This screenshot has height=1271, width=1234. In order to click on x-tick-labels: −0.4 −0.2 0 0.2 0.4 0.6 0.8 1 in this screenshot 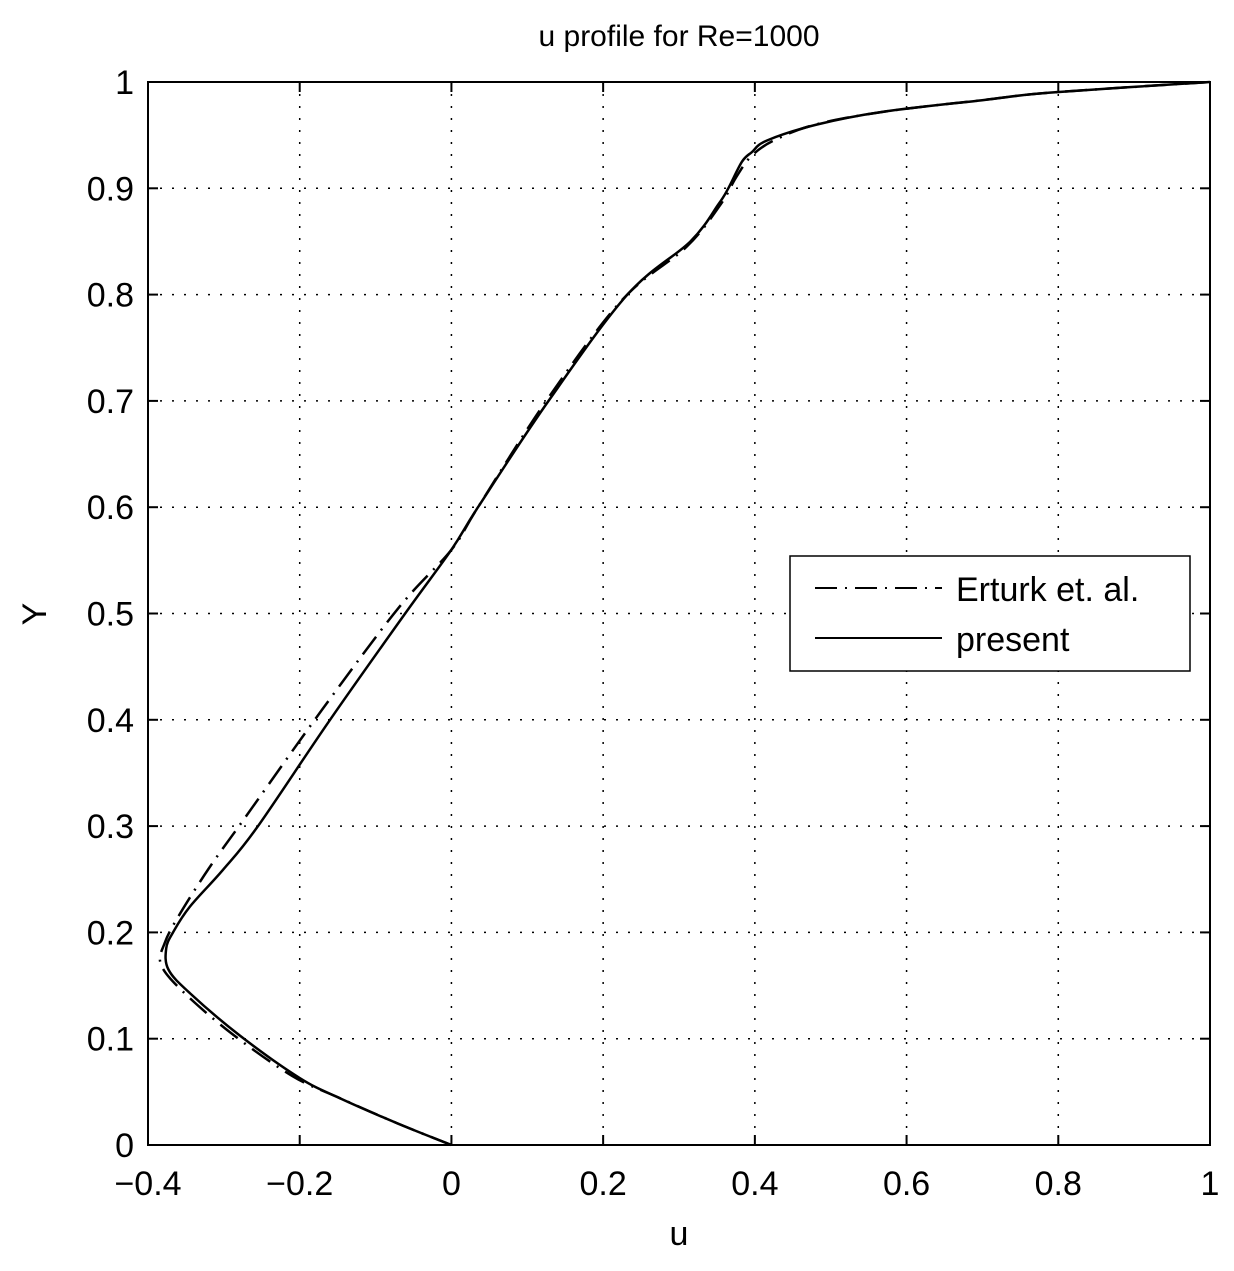, I will do `click(666, 1184)`.